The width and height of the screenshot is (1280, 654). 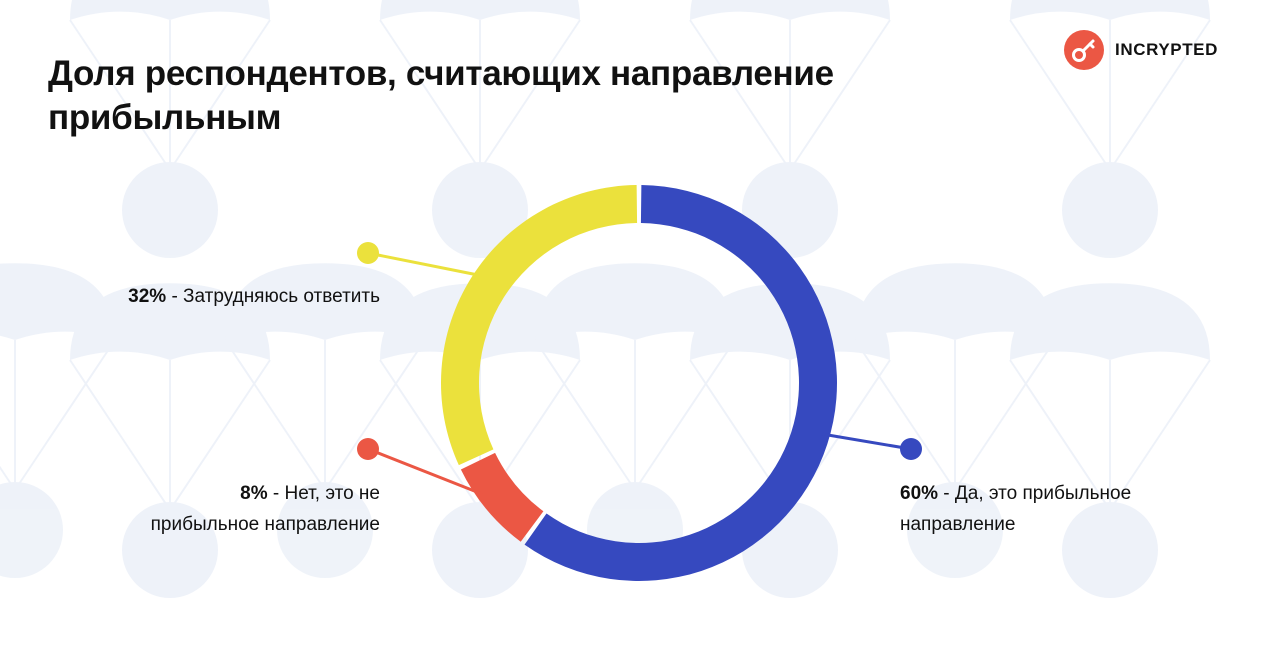 What do you see at coordinates (254, 493) in the screenshot?
I see `label-no-percent: 8%` at bounding box center [254, 493].